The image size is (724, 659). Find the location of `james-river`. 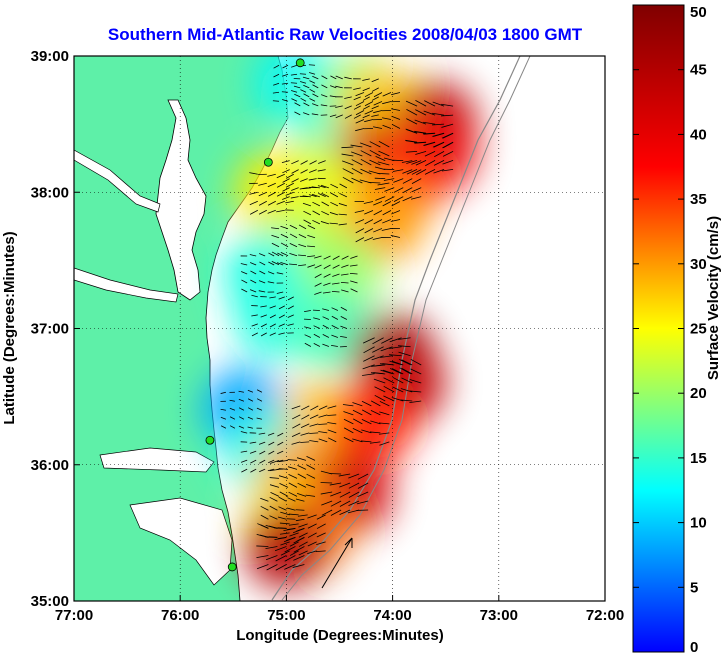

james-river is located at coordinates (126, 285).